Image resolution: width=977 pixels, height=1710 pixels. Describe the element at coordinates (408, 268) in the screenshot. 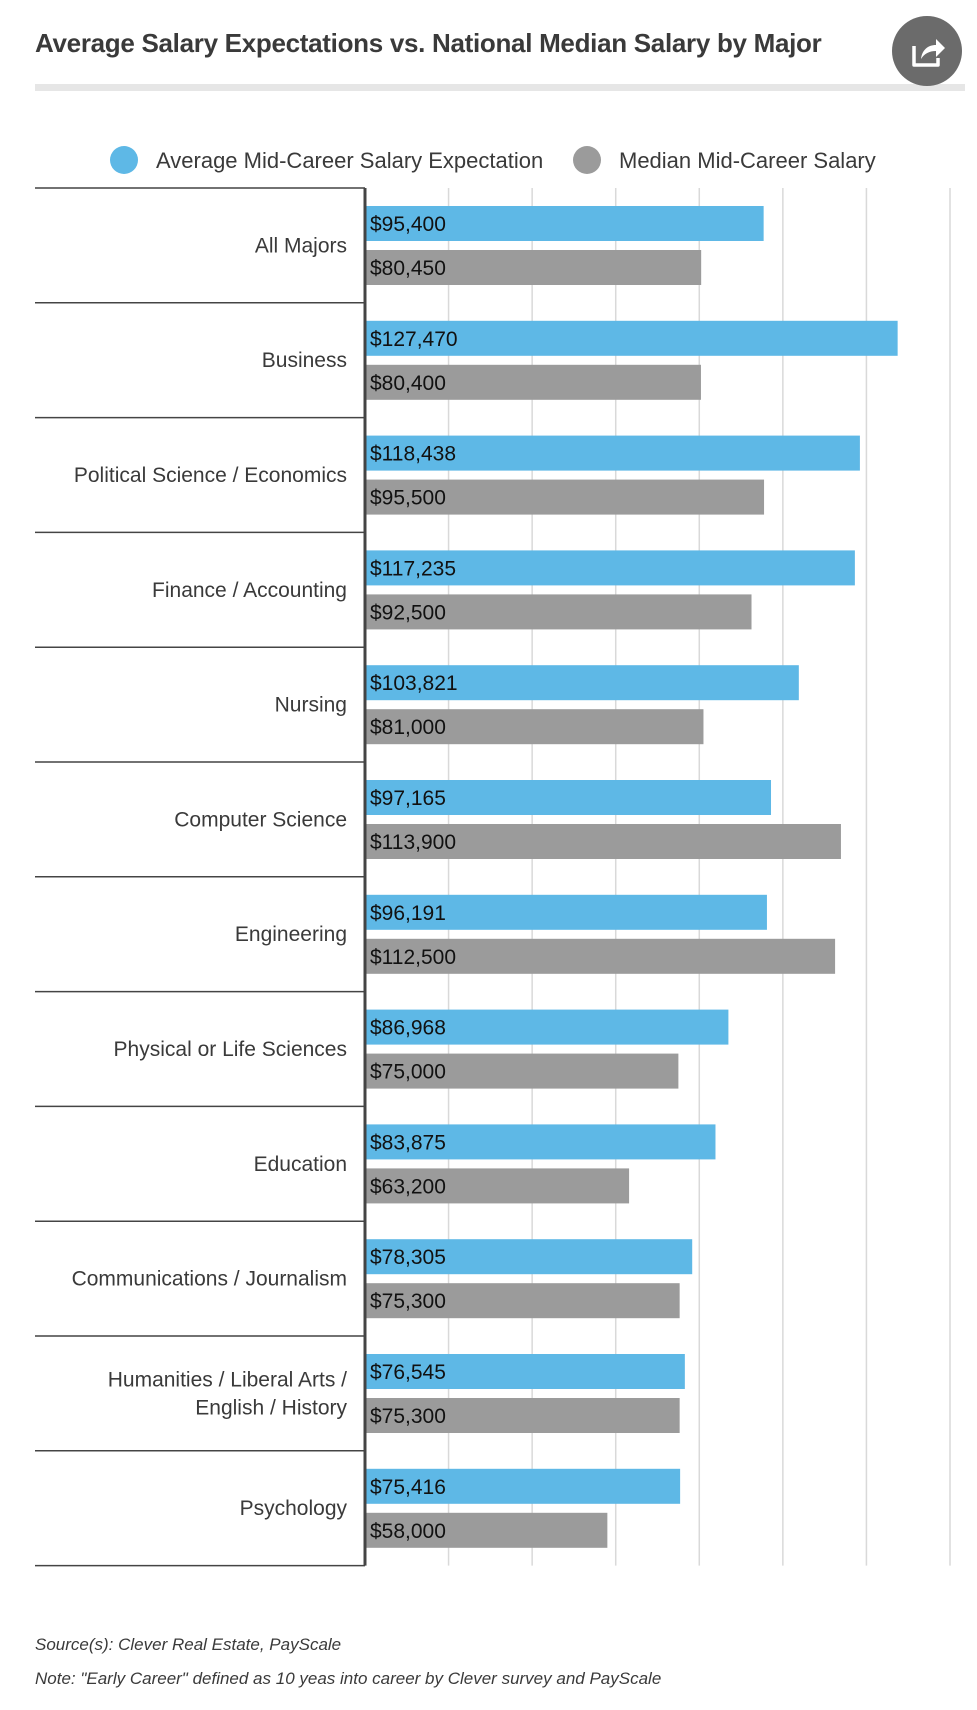

I see `data-label-median: $80,450` at that location.